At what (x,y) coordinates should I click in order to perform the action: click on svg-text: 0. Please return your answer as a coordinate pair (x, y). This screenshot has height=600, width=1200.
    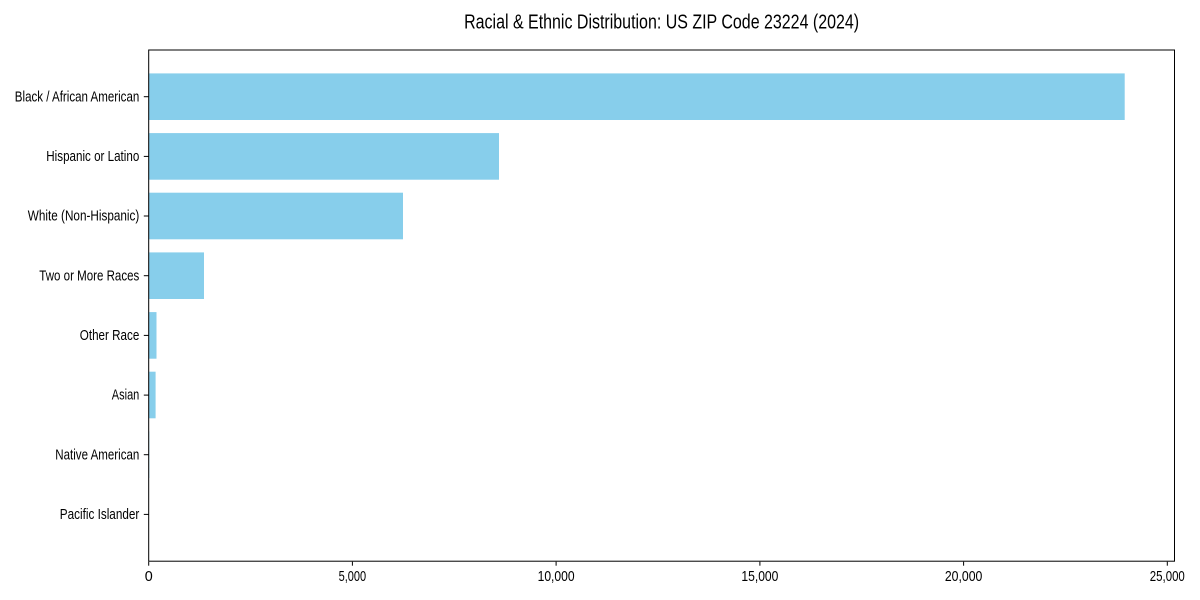
    Looking at the image, I should click on (149, 577).